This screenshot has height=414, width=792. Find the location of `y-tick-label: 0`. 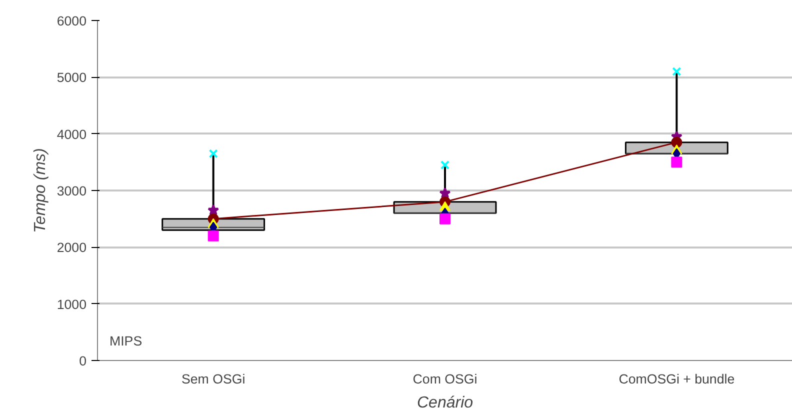

y-tick-label: 0 is located at coordinates (83, 361).